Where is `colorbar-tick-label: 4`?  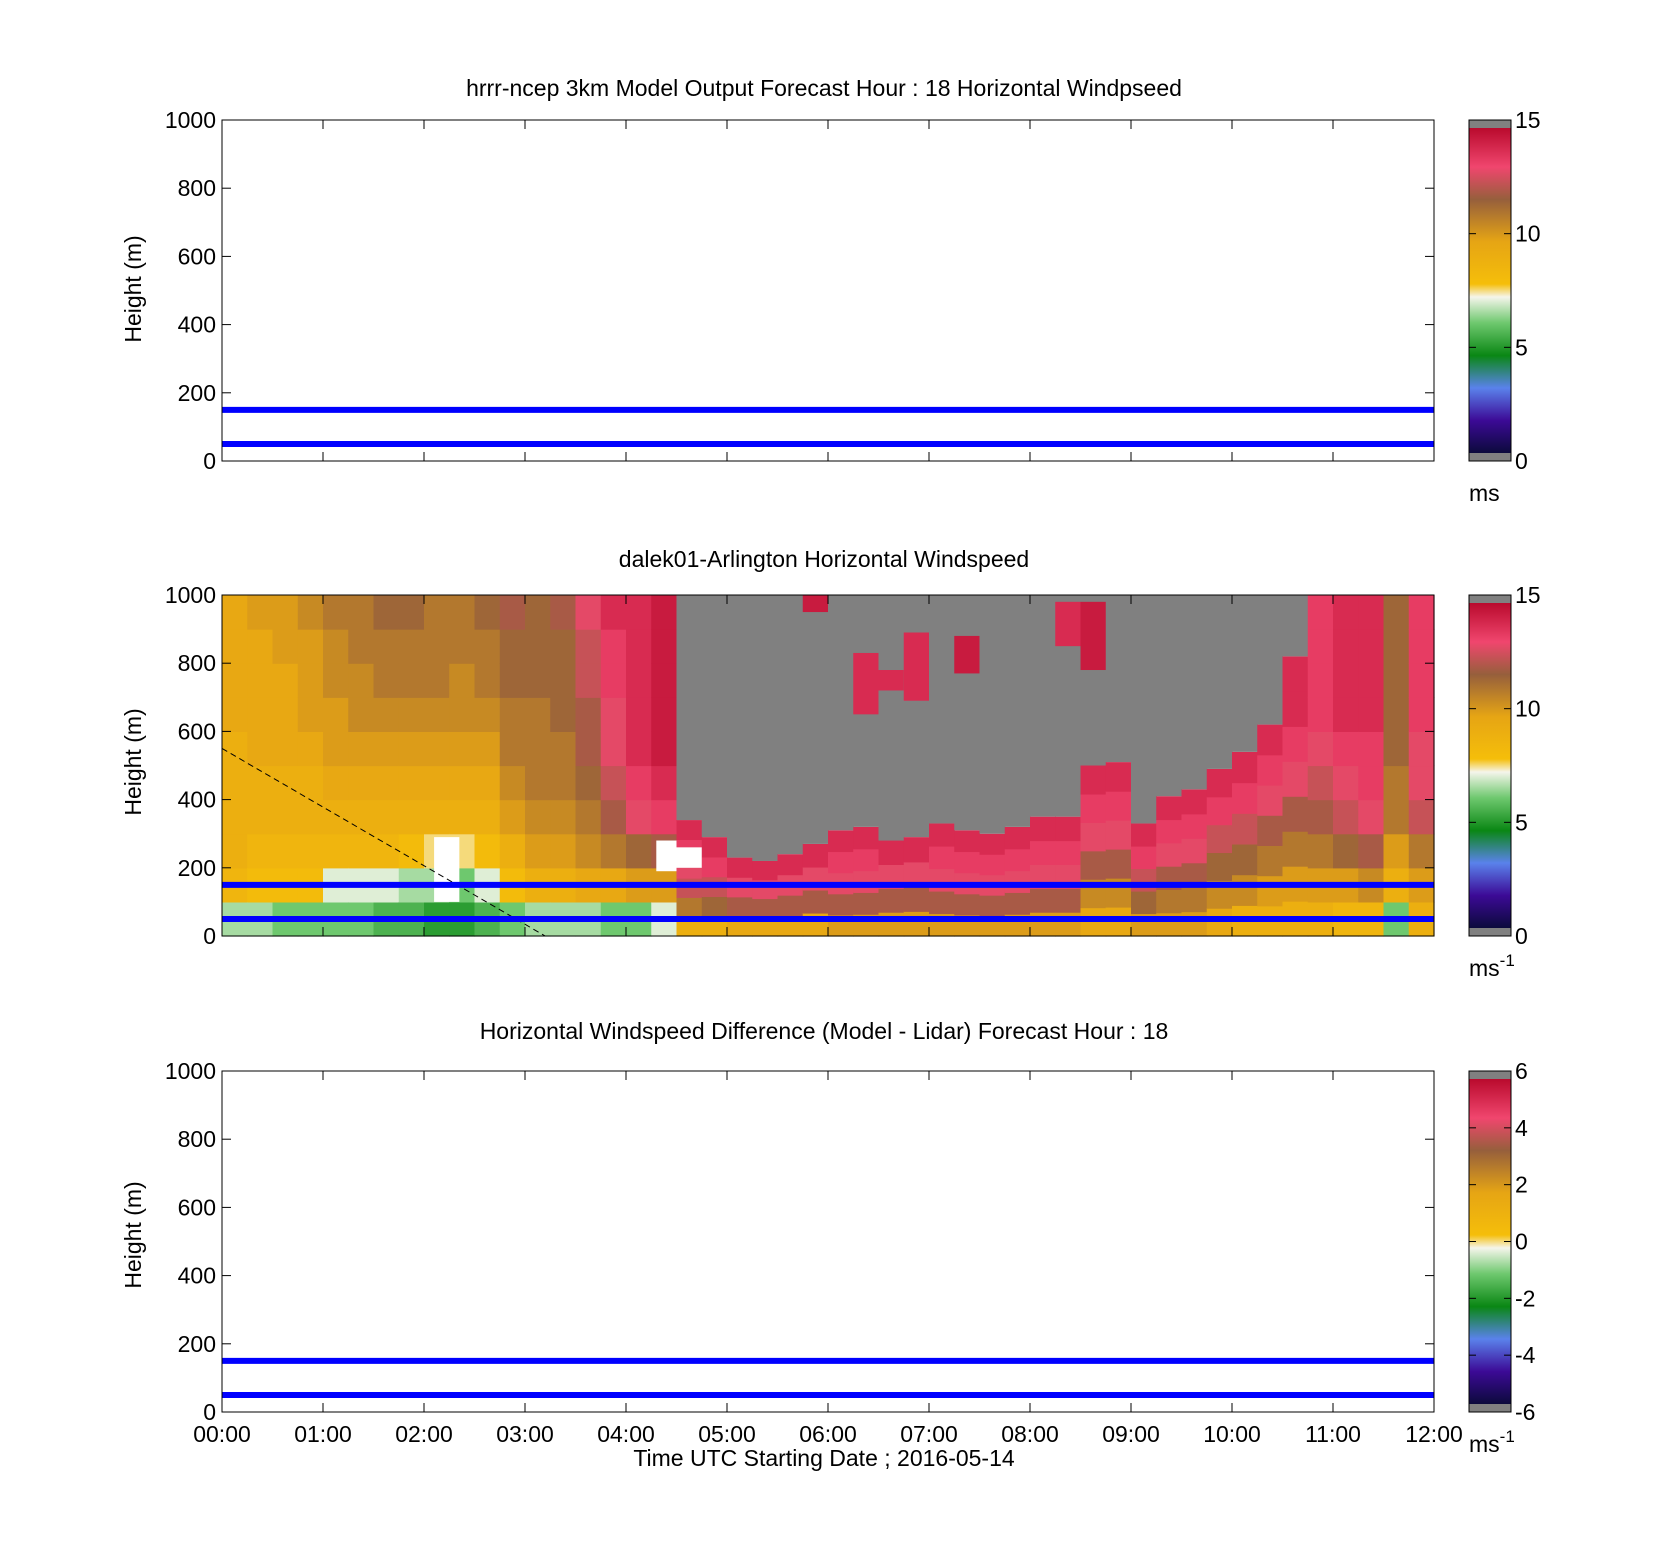 colorbar-tick-label: 4 is located at coordinates (1521, 1128).